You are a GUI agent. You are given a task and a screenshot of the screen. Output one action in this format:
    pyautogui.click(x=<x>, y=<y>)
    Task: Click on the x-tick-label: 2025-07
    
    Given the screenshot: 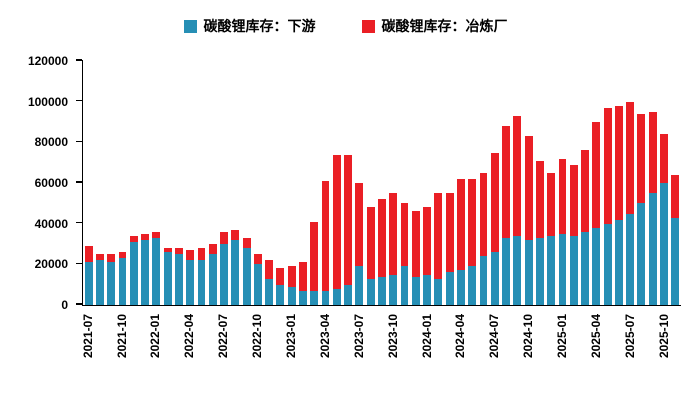 What is the action you would take?
    pyautogui.click(x=629, y=336)
    